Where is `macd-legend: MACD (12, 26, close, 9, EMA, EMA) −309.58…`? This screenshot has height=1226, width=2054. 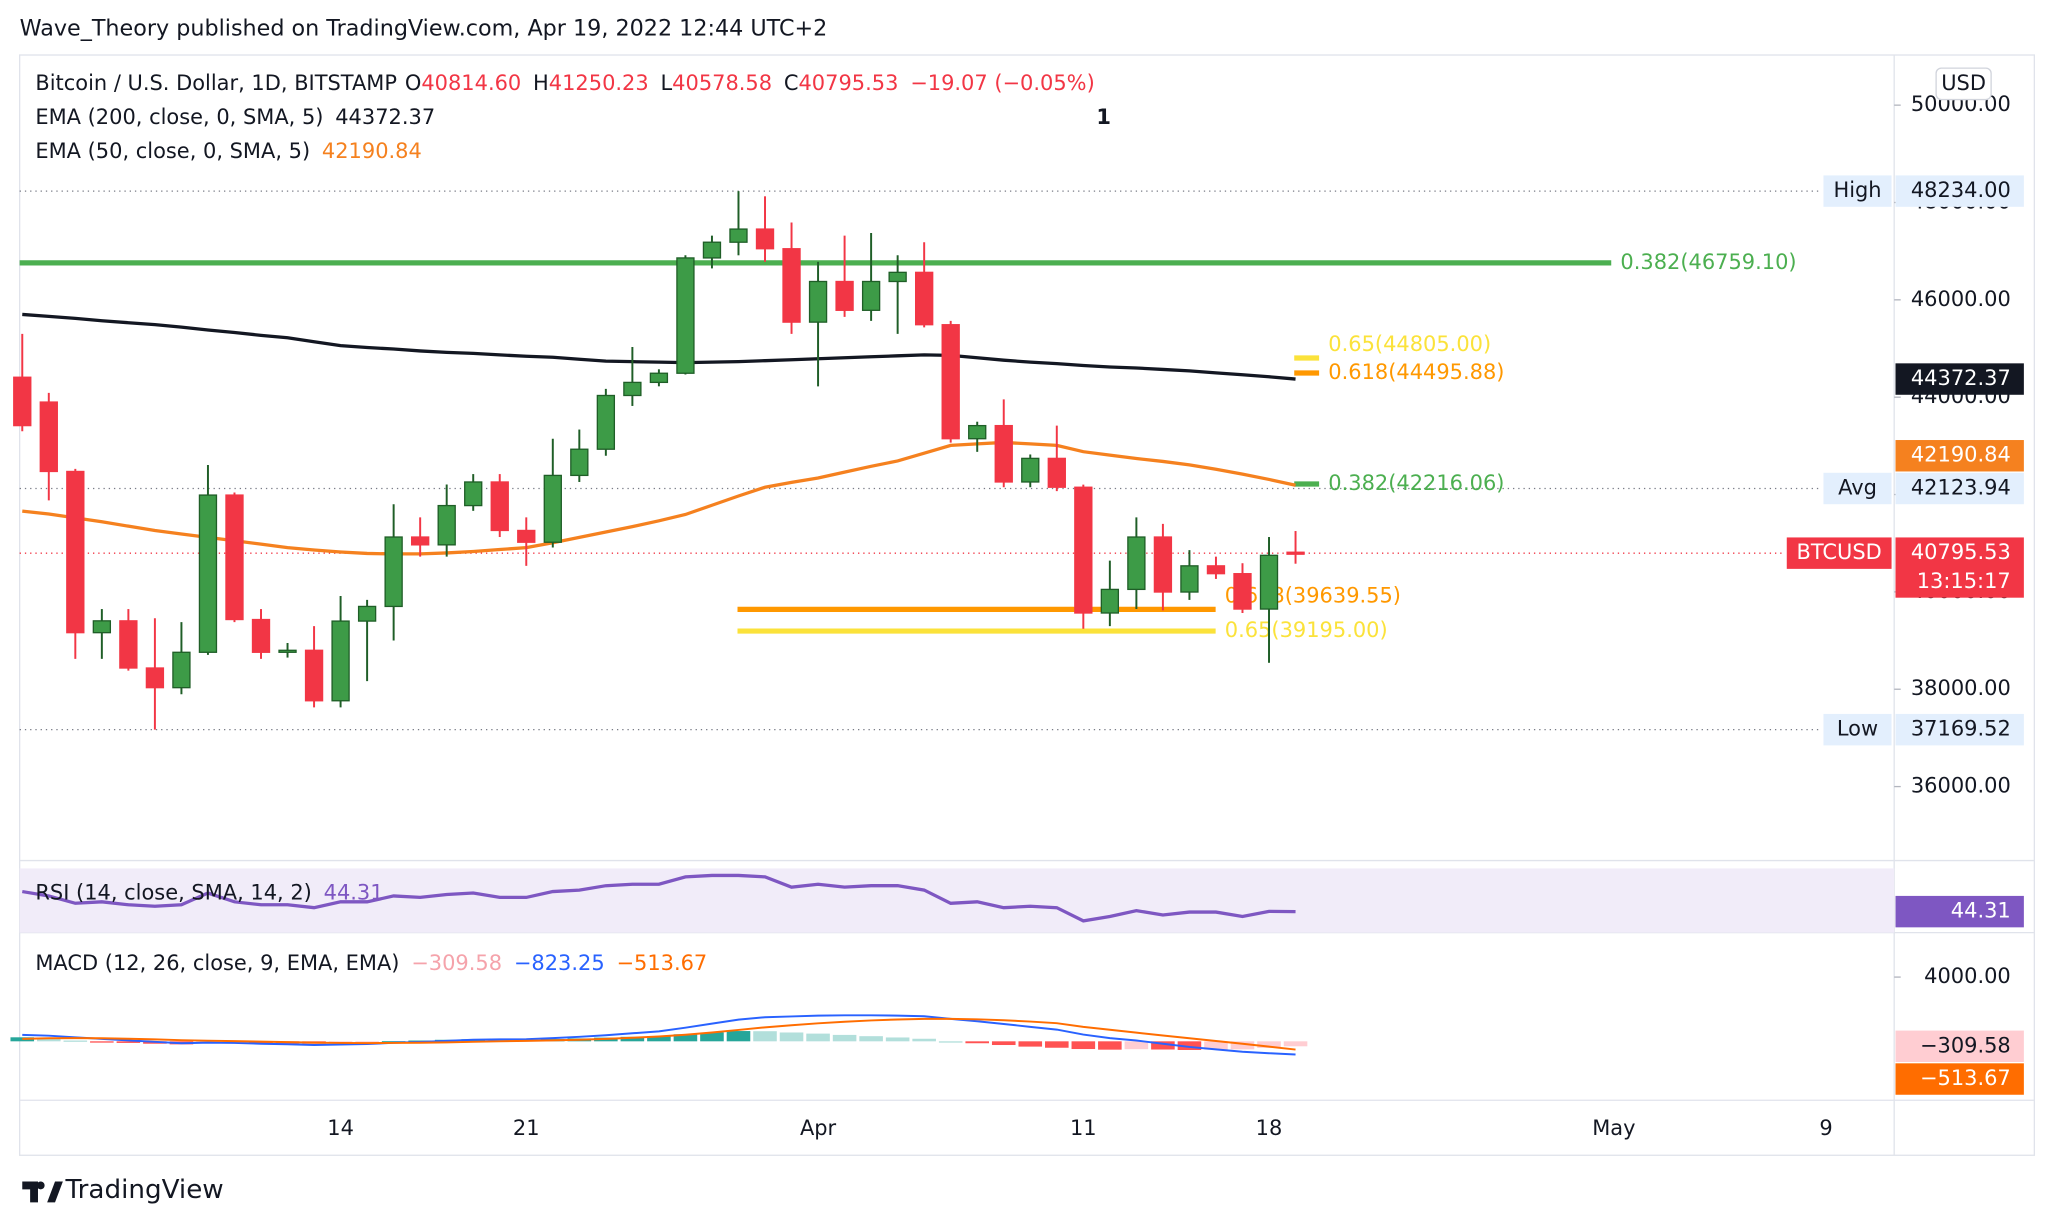
macd-legend: MACD (12, 26, close, 9, EMA, EMA) −309.58… is located at coordinates (371, 963).